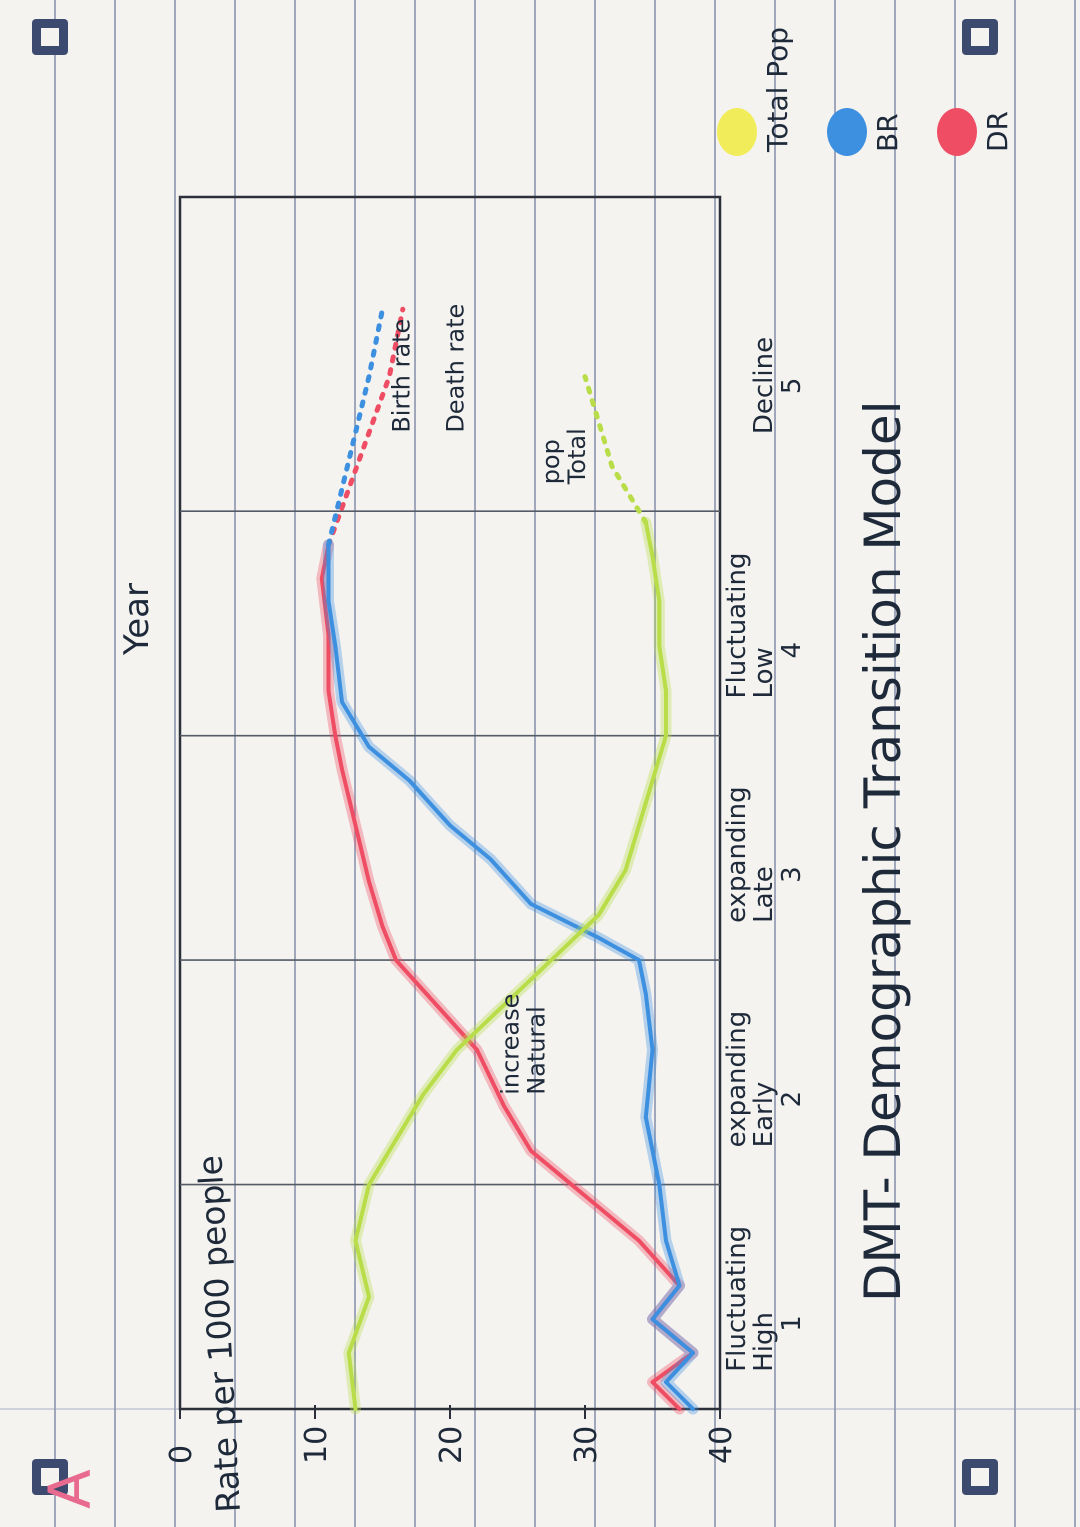 This screenshot has width=1080, height=1527. What do you see at coordinates (792, 1099) in the screenshot?
I see `stage-number: 2` at bounding box center [792, 1099].